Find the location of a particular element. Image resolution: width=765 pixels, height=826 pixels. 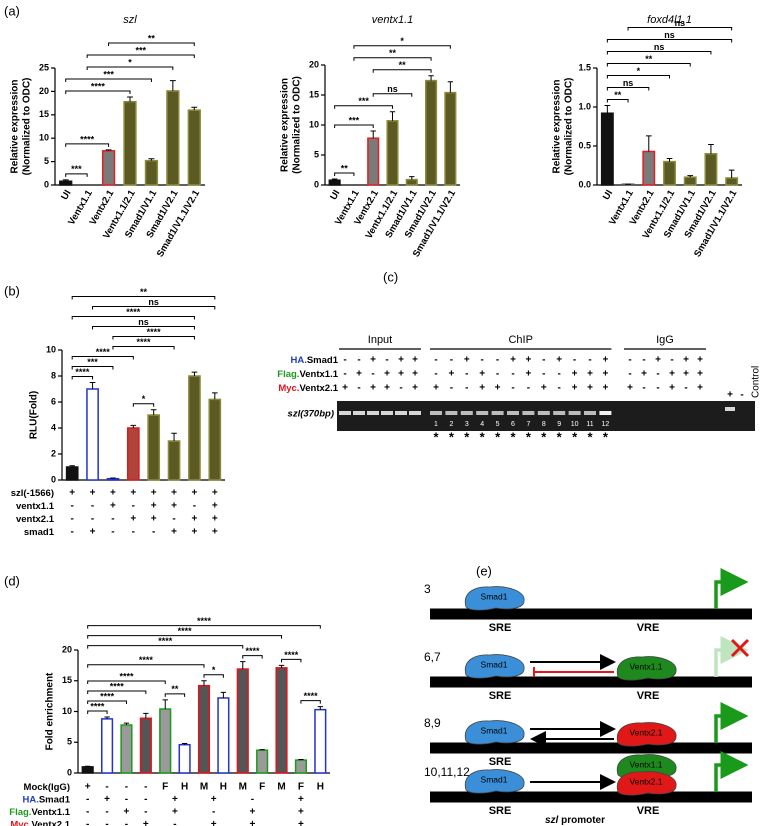

label-name: Smad1 is located at coordinates (55, 799).